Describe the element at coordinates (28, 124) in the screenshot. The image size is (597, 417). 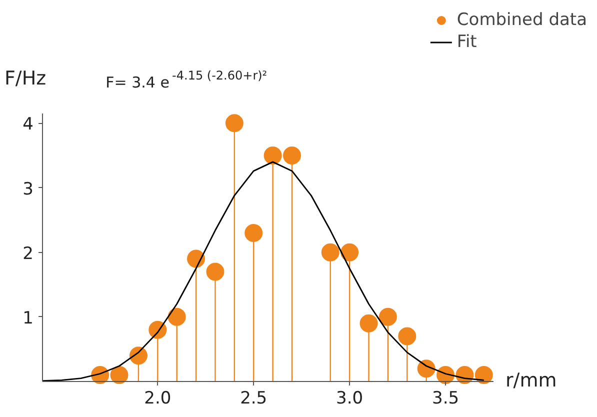
I see `y-tick-label: 4` at that location.